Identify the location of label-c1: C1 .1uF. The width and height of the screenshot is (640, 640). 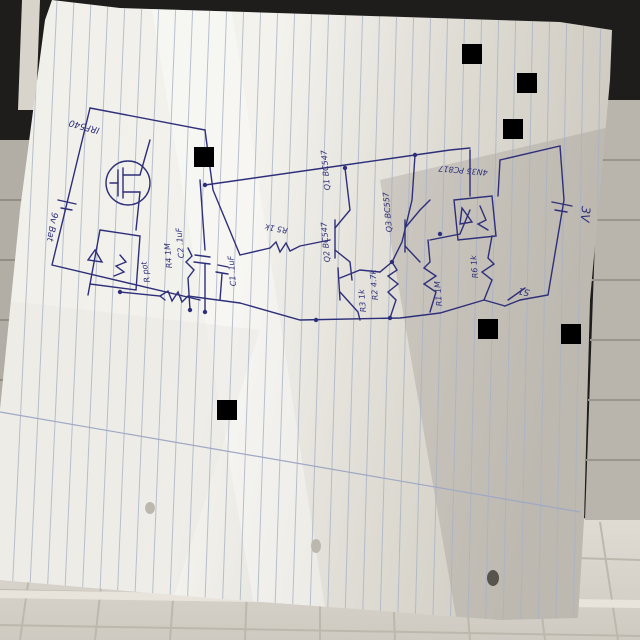
(232, 271).